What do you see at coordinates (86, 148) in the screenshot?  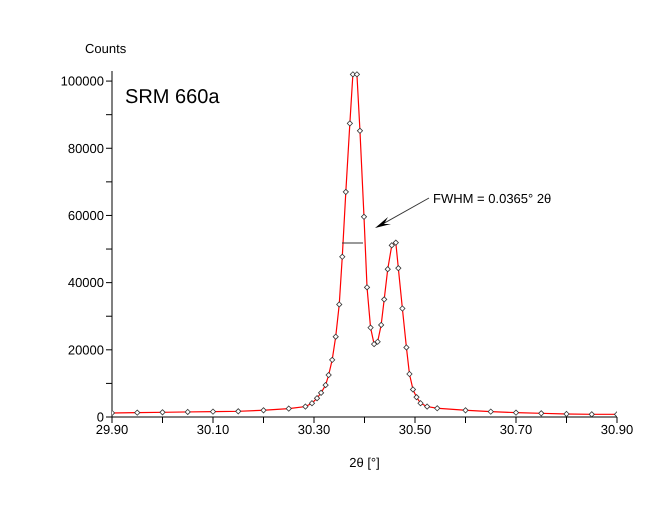 I see `y-tick-label: 80000` at bounding box center [86, 148].